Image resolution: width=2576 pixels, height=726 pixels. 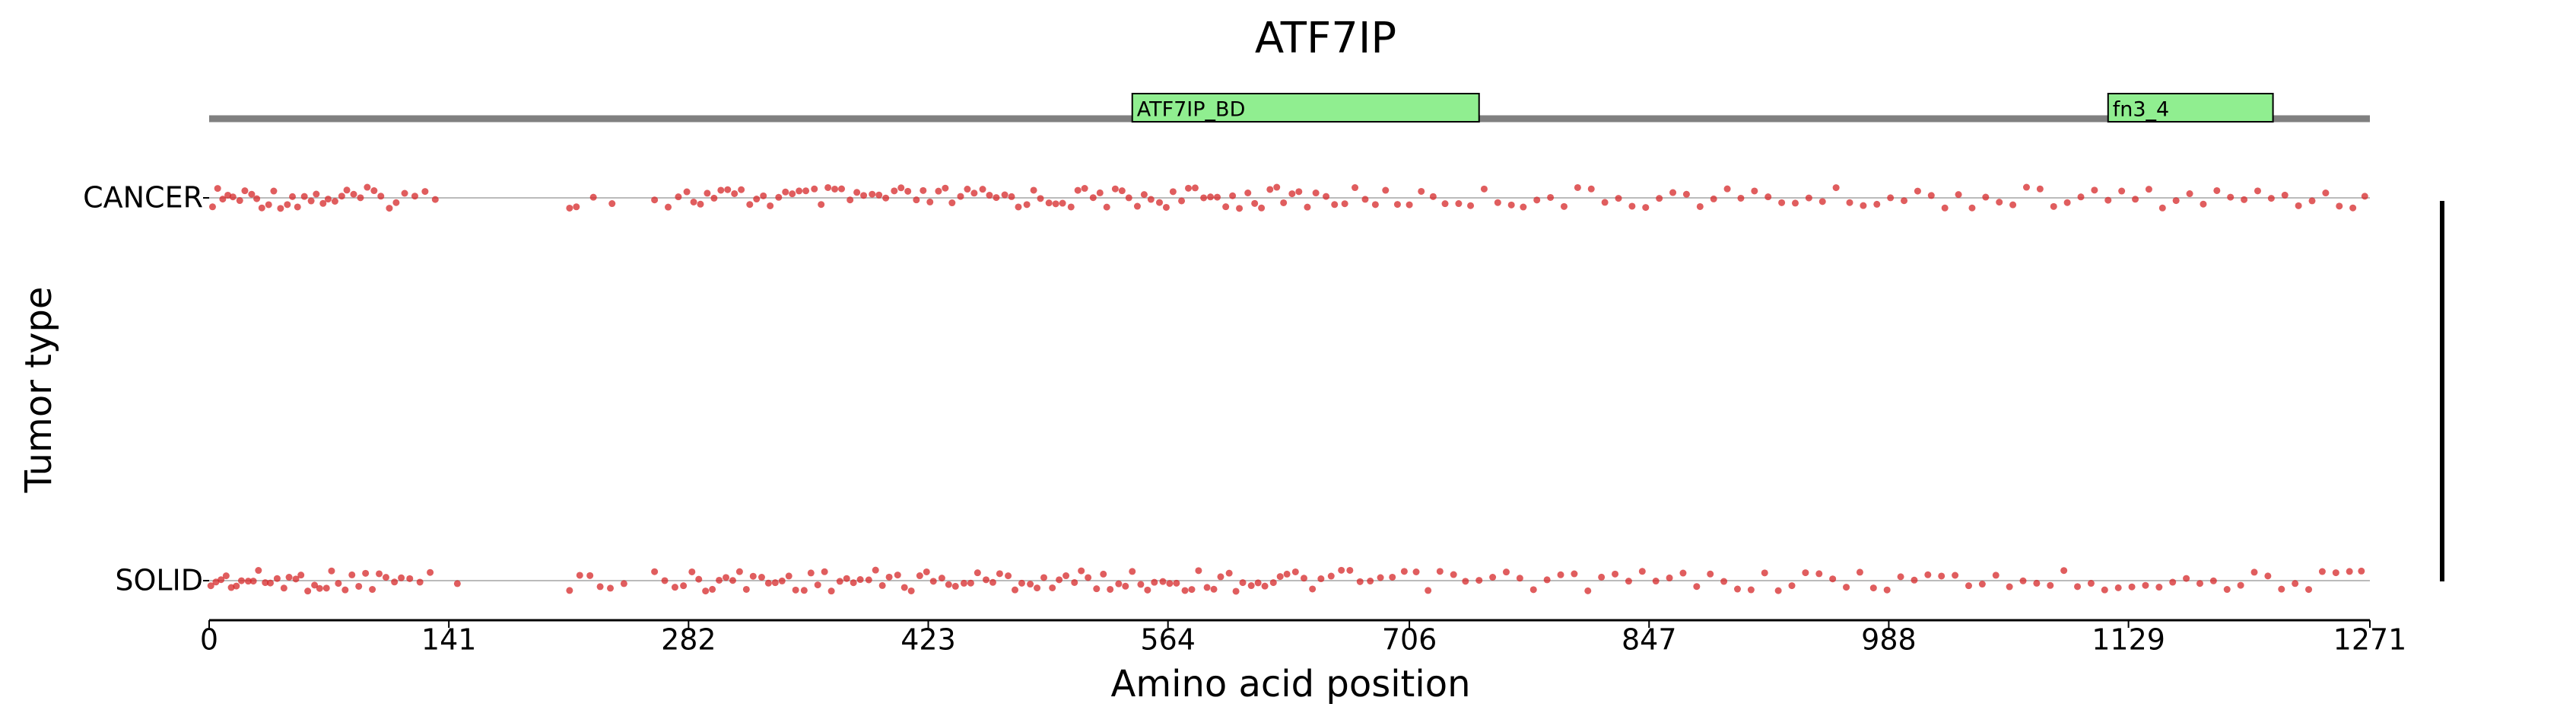 What do you see at coordinates (1325, 39) in the screenshot?
I see `chart-title: ATF7IP` at bounding box center [1325, 39].